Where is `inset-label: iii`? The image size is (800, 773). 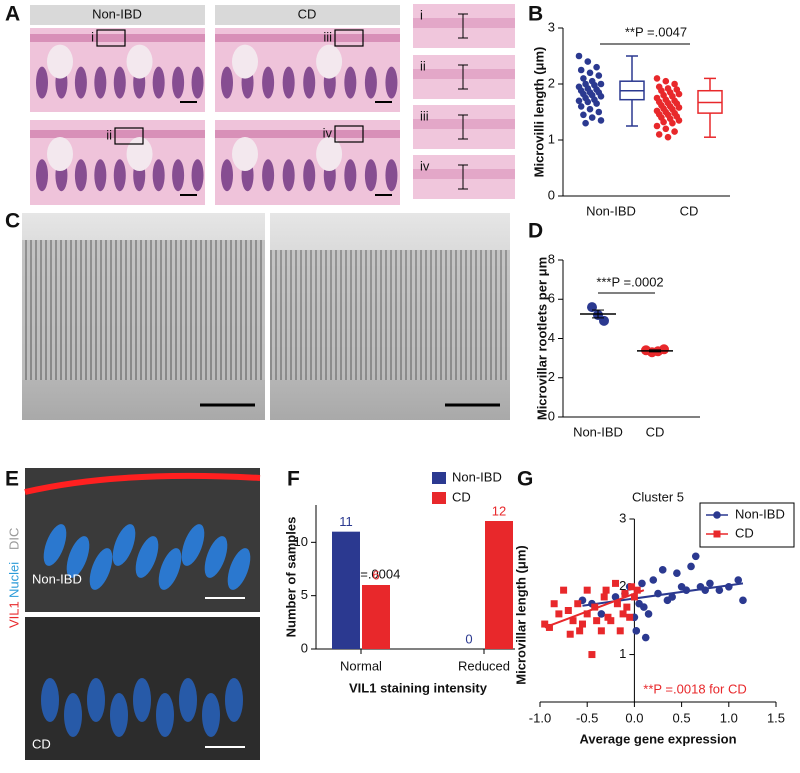 inset-label: iii is located at coordinates (424, 115).